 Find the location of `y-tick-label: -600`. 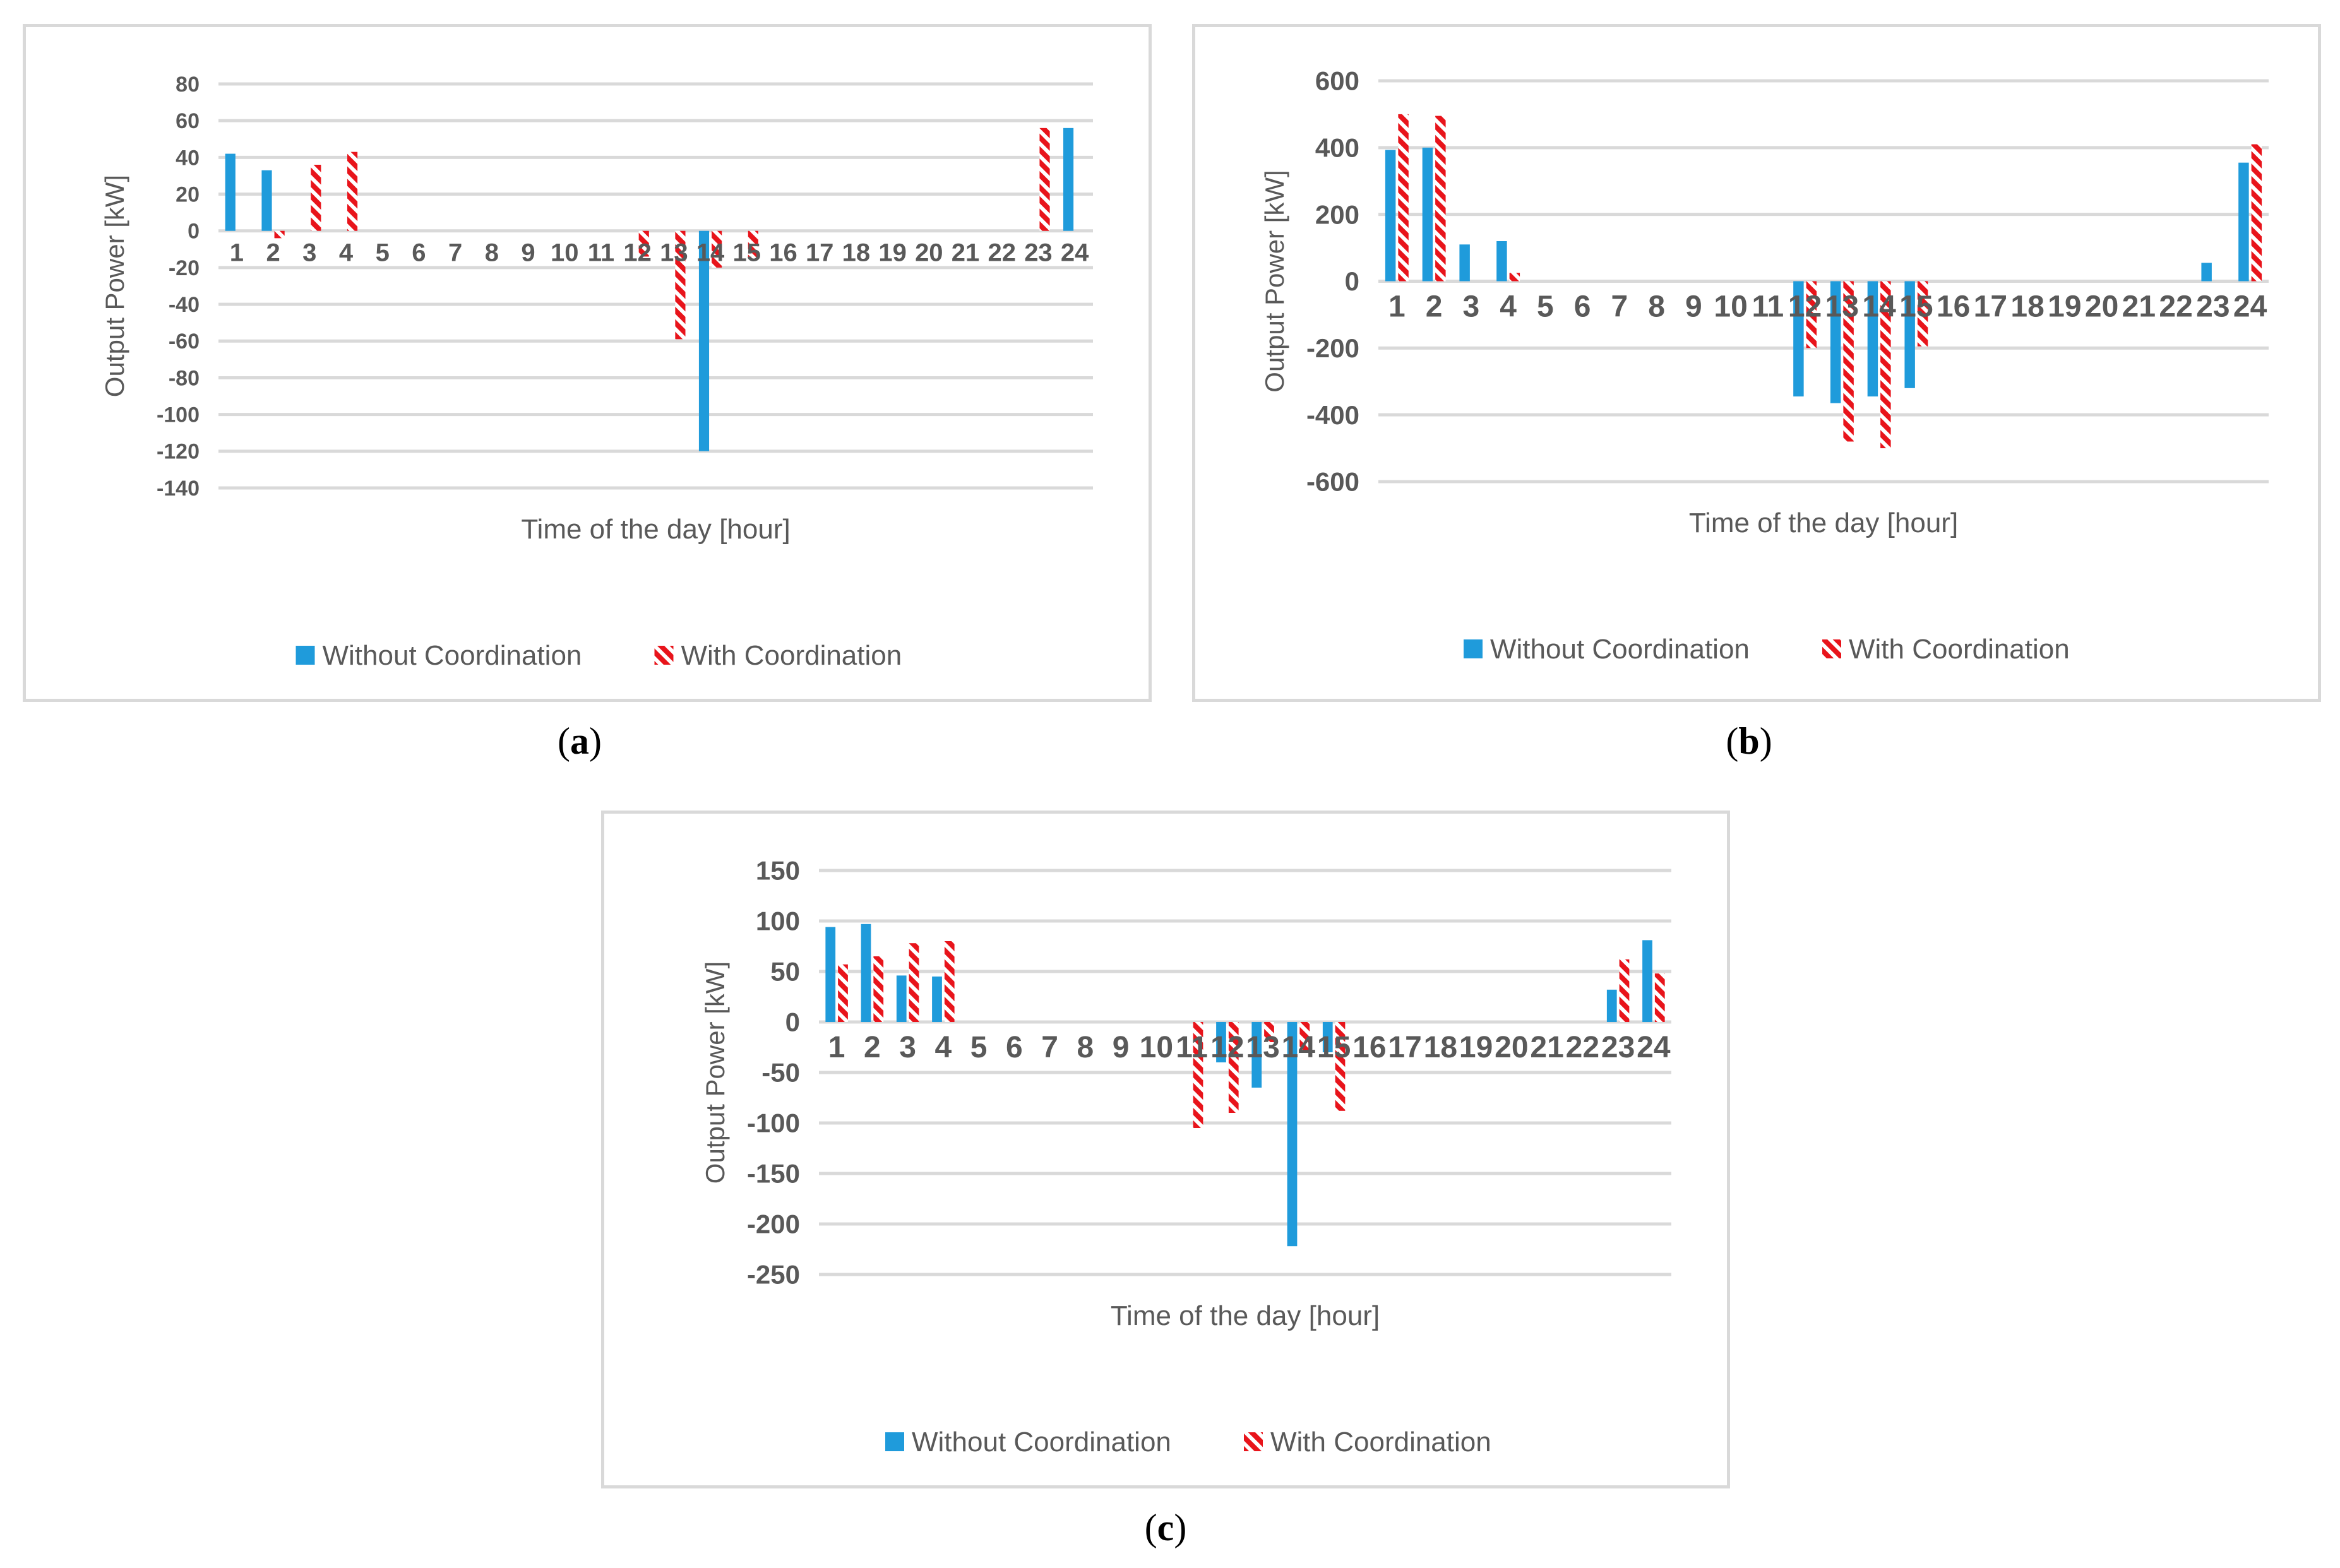

y-tick-label: -600 is located at coordinates (1332, 482).